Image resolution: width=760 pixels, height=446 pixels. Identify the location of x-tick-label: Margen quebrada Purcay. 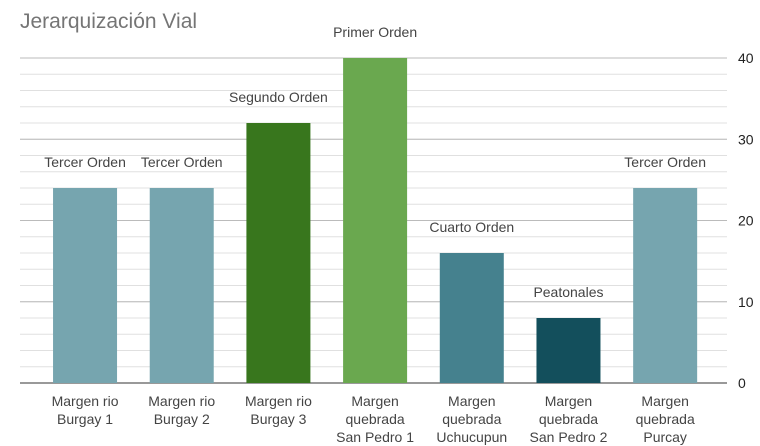
(665, 419).